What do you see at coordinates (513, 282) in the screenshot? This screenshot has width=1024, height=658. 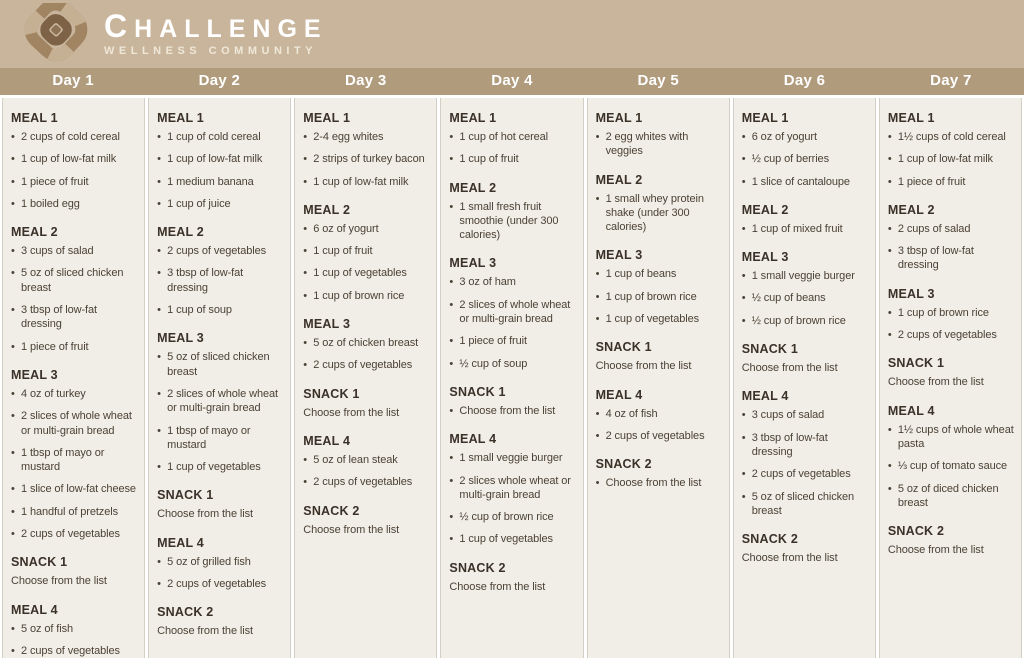 I see `meal-item: 3 oz of ham` at bounding box center [513, 282].